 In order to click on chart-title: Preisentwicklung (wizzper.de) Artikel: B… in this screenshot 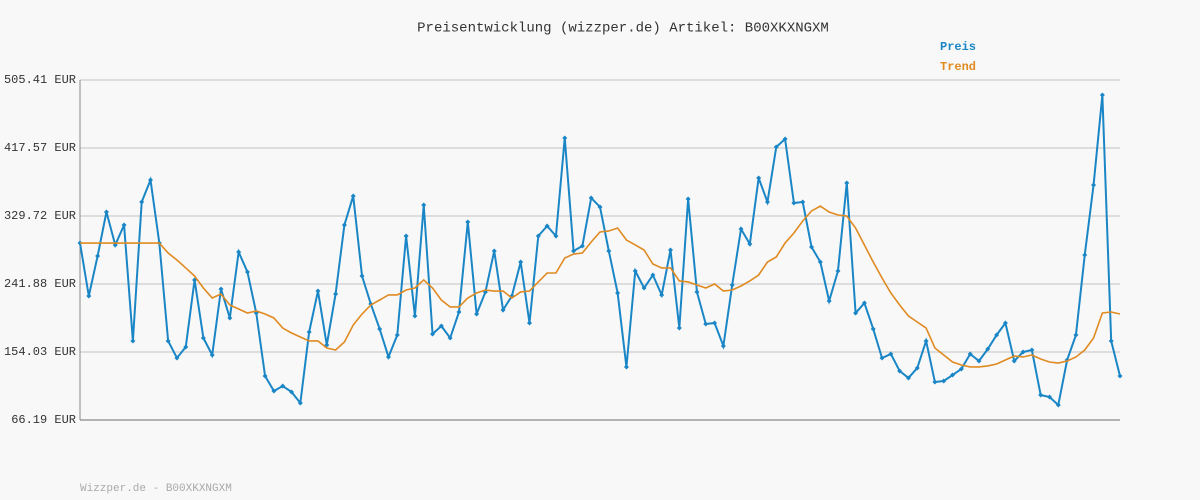, I will do `click(623, 29)`.